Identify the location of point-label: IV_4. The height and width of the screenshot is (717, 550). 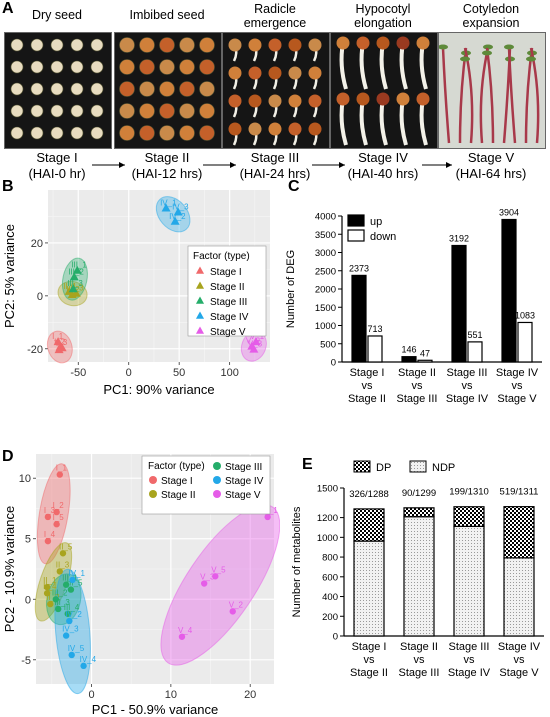
(88, 659).